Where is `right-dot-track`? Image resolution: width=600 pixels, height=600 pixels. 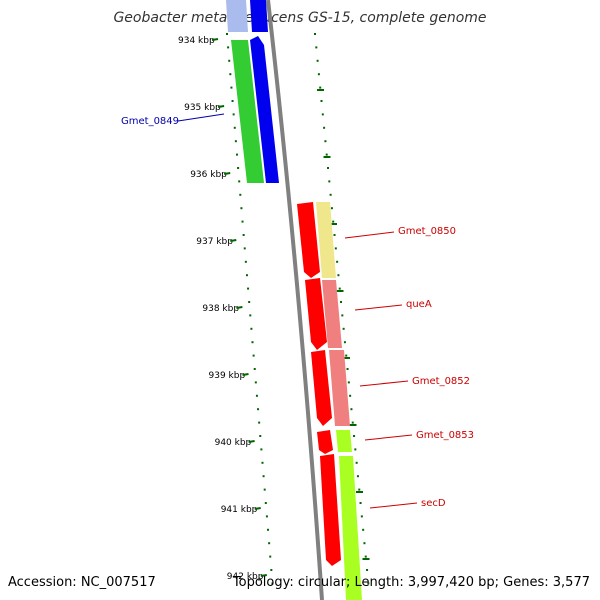 right-dot-track is located at coordinates (342, 309).